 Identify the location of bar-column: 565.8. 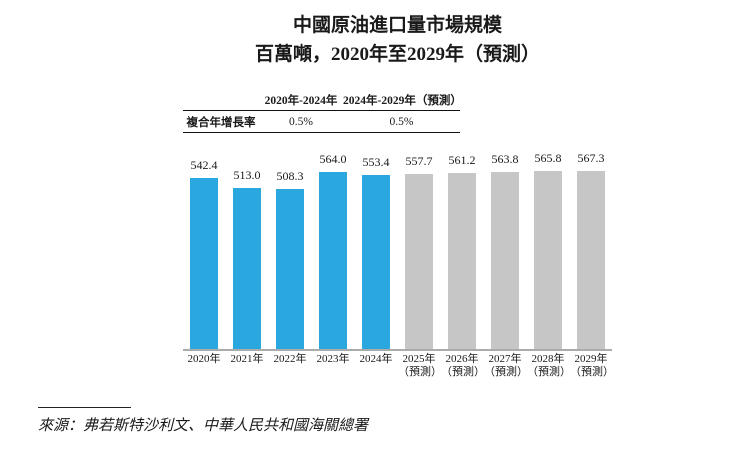
(548, 250).